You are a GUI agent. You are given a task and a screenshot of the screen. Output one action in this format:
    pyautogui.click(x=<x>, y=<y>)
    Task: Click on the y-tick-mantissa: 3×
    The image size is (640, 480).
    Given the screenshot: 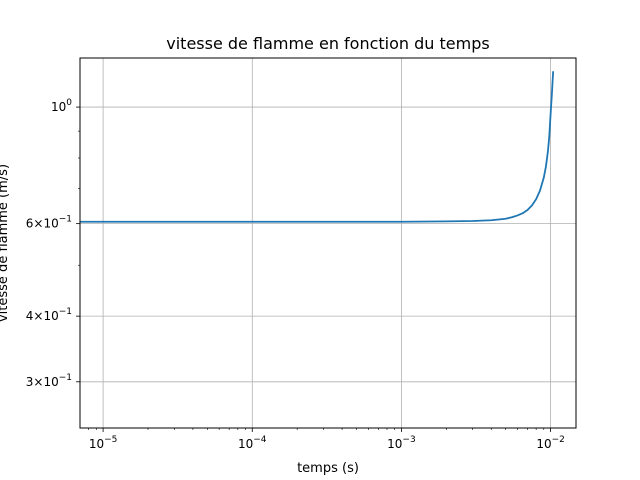 What is the action you would take?
    pyautogui.click(x=35, y=382)
    